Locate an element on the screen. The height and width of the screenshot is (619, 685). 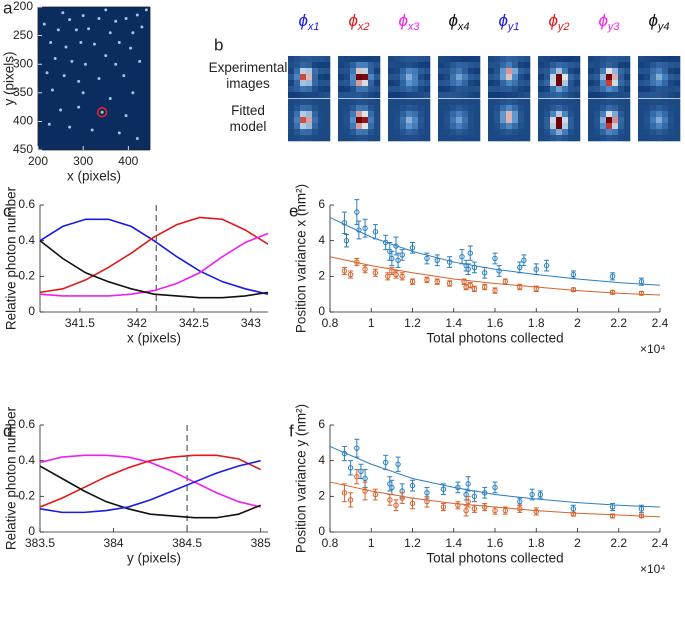
column-header: ϕy3 is located at coordinates (609, 21).